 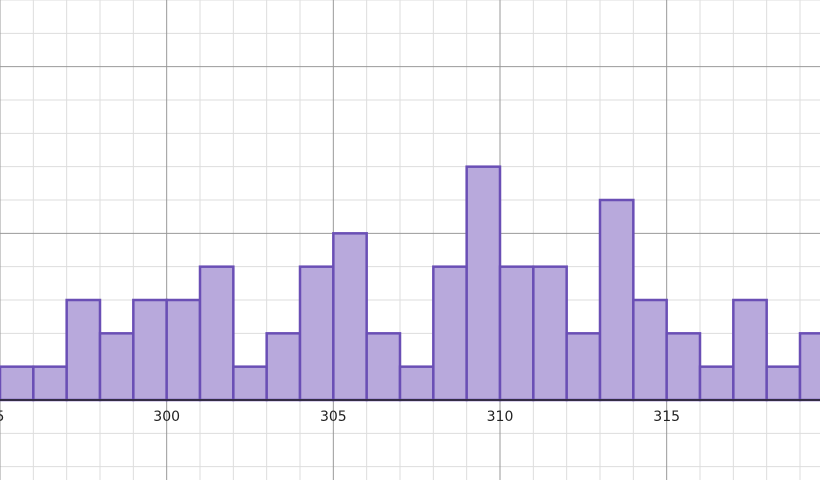 What do you see at coordinates (500, 417) in the screenshot?
I see `x-tick-label: 310` at bounding box center [500, 417].